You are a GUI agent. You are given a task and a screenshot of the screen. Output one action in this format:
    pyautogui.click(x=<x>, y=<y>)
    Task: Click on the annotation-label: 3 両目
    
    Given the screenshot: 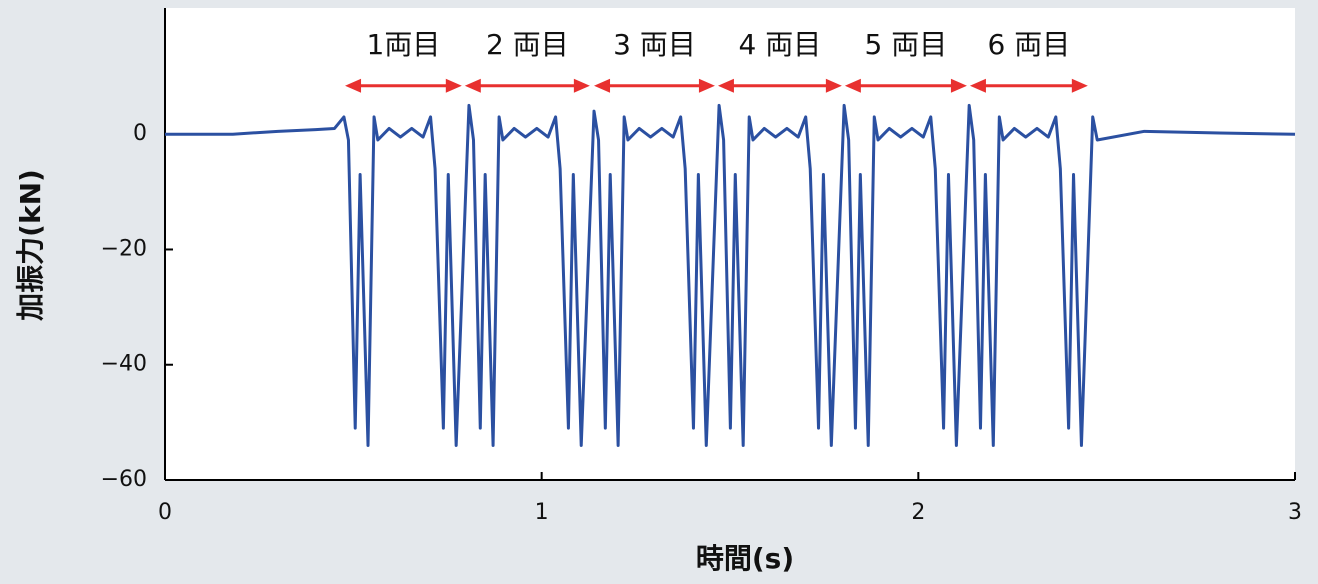 What is the action you would take?
    pyautogui.click(x=654, y=44)
    